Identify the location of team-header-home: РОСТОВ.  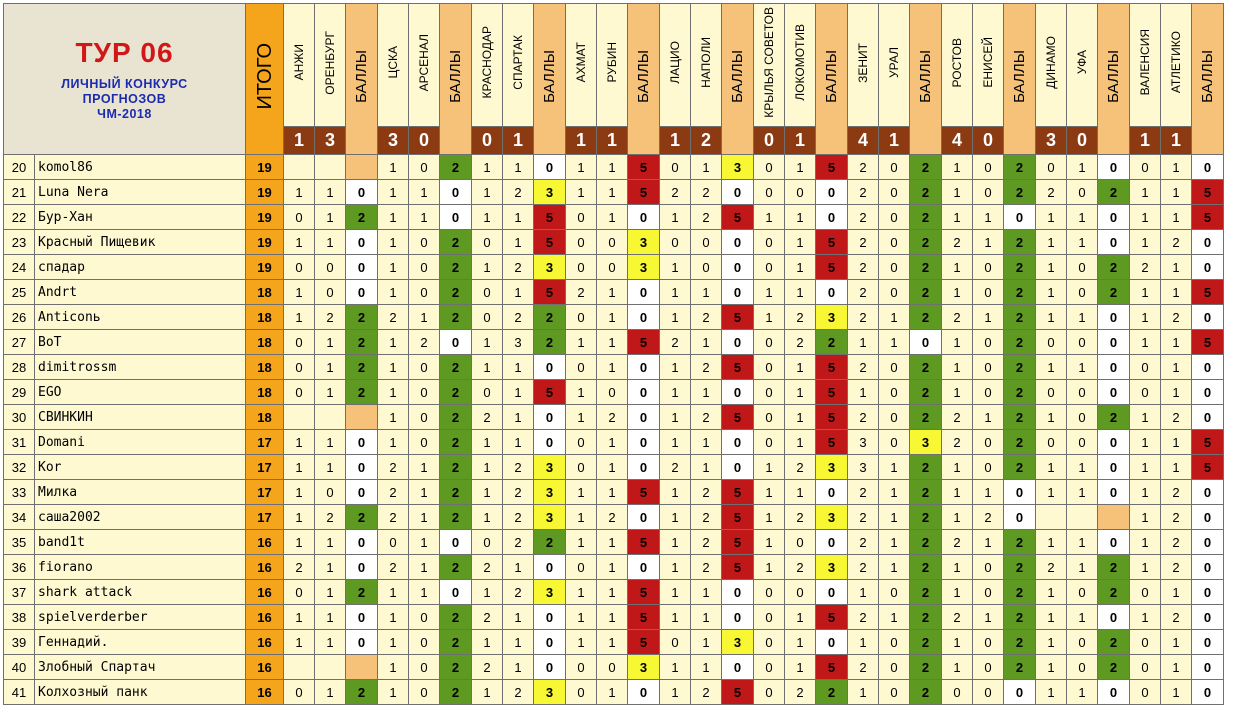
(957, 65).